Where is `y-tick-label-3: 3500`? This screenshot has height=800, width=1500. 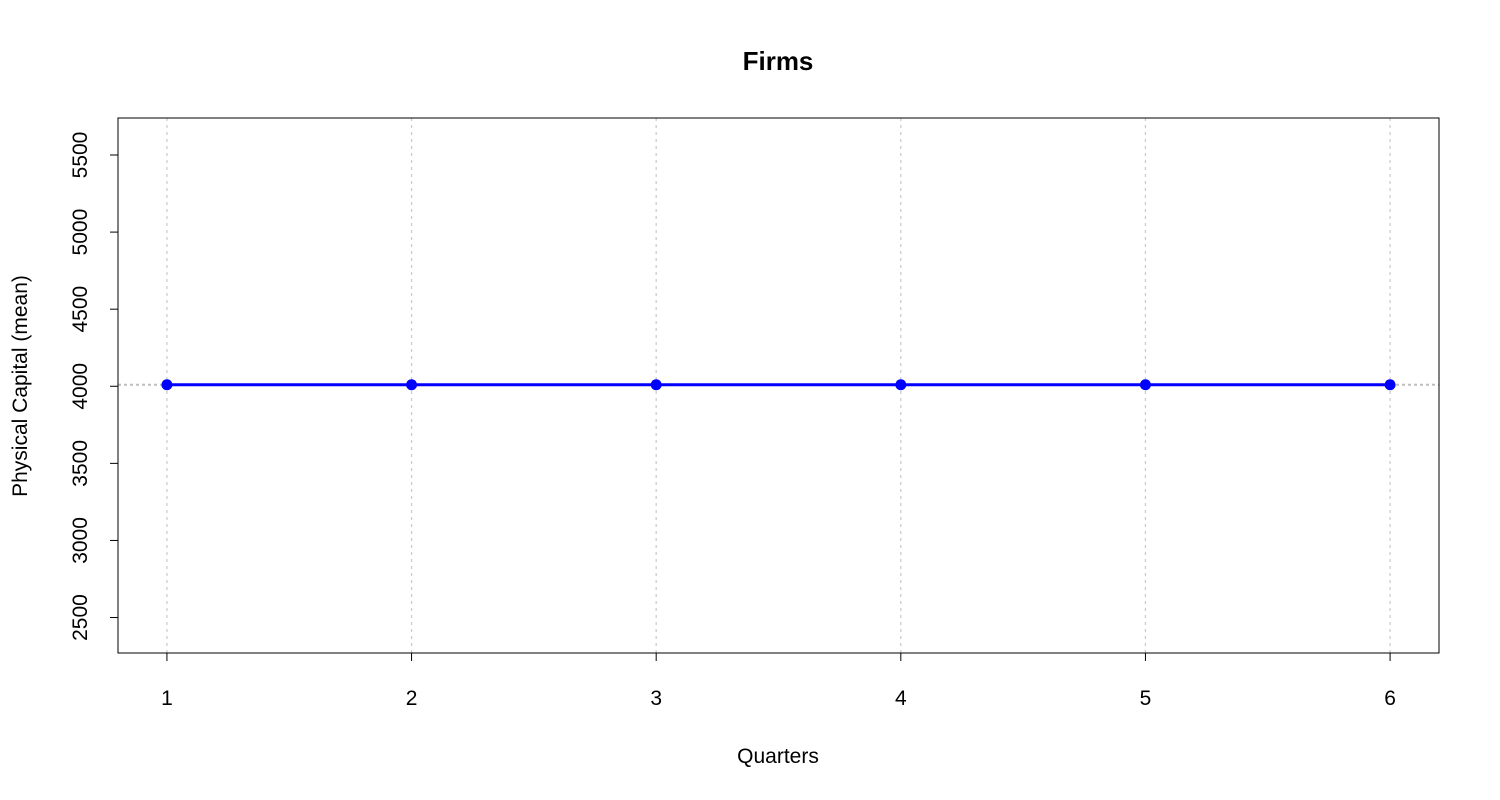
y-tick-label-3: 3500 is located at coordinates (80, 463).